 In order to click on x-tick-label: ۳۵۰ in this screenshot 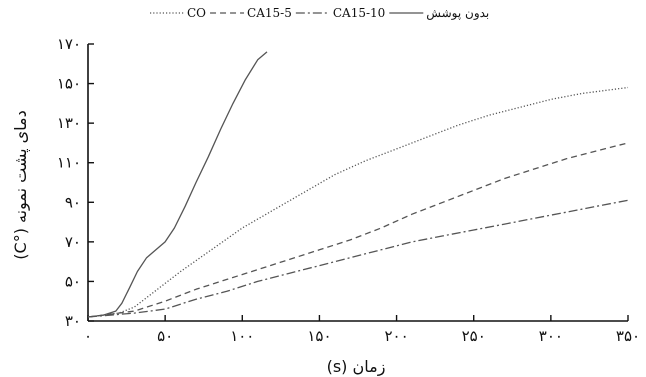, I will do `click(628, 336)`.